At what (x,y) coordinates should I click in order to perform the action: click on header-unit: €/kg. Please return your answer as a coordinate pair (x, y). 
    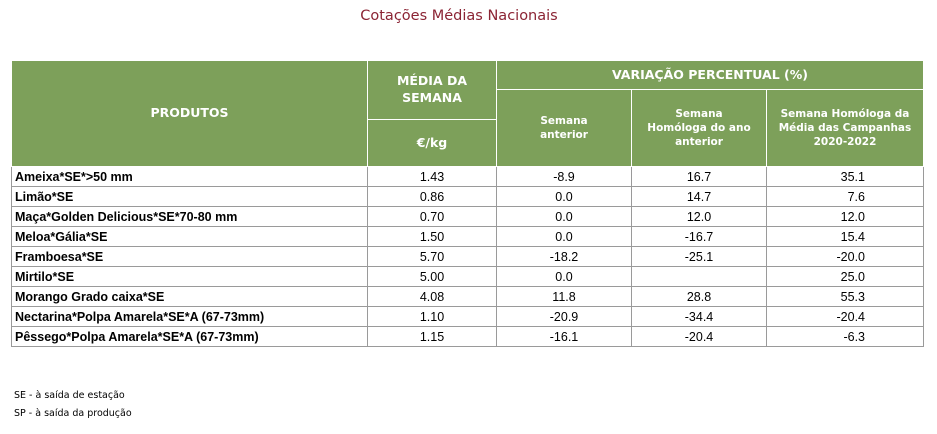
    Looking at the image, I should click on (432, 143).